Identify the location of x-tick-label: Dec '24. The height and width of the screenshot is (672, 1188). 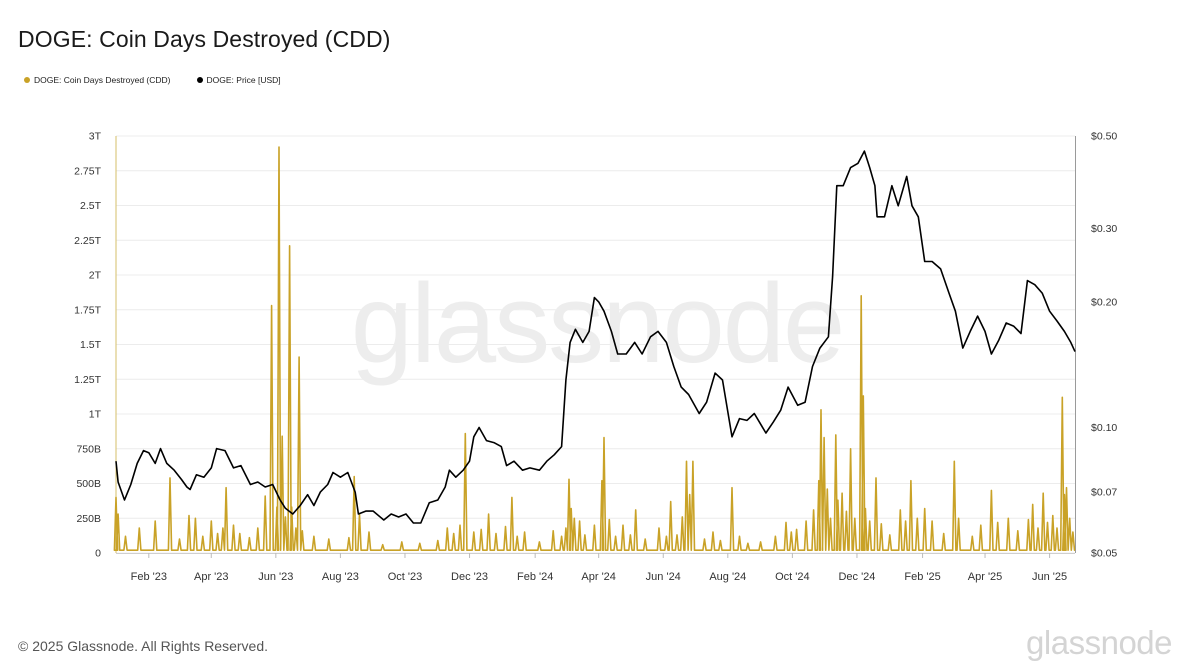
(856, 577).